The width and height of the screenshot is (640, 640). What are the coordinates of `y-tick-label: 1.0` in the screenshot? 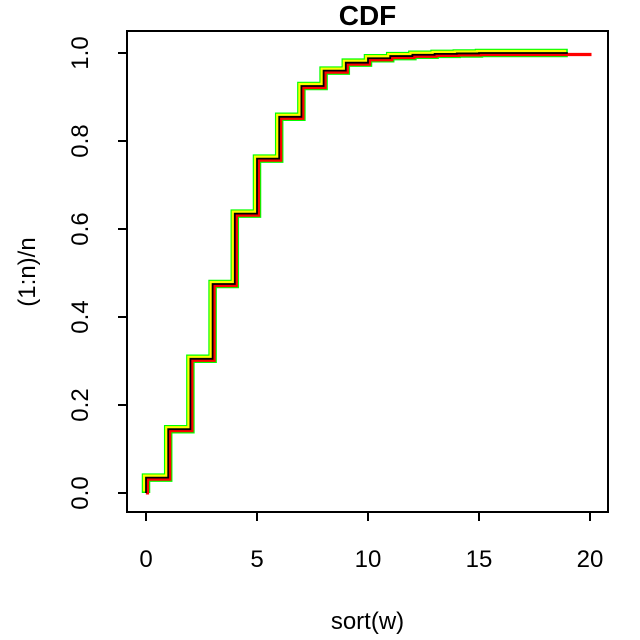 It's located at (80, 52).